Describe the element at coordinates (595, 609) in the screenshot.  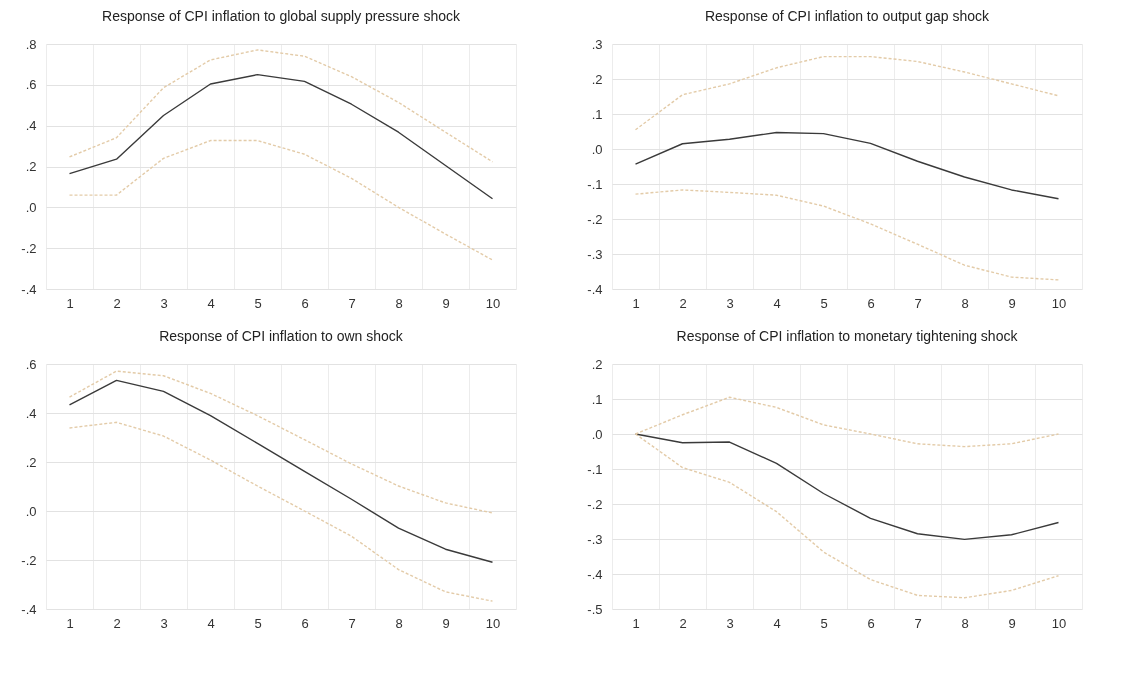
I see `y-tick-label: -.5` at that location.